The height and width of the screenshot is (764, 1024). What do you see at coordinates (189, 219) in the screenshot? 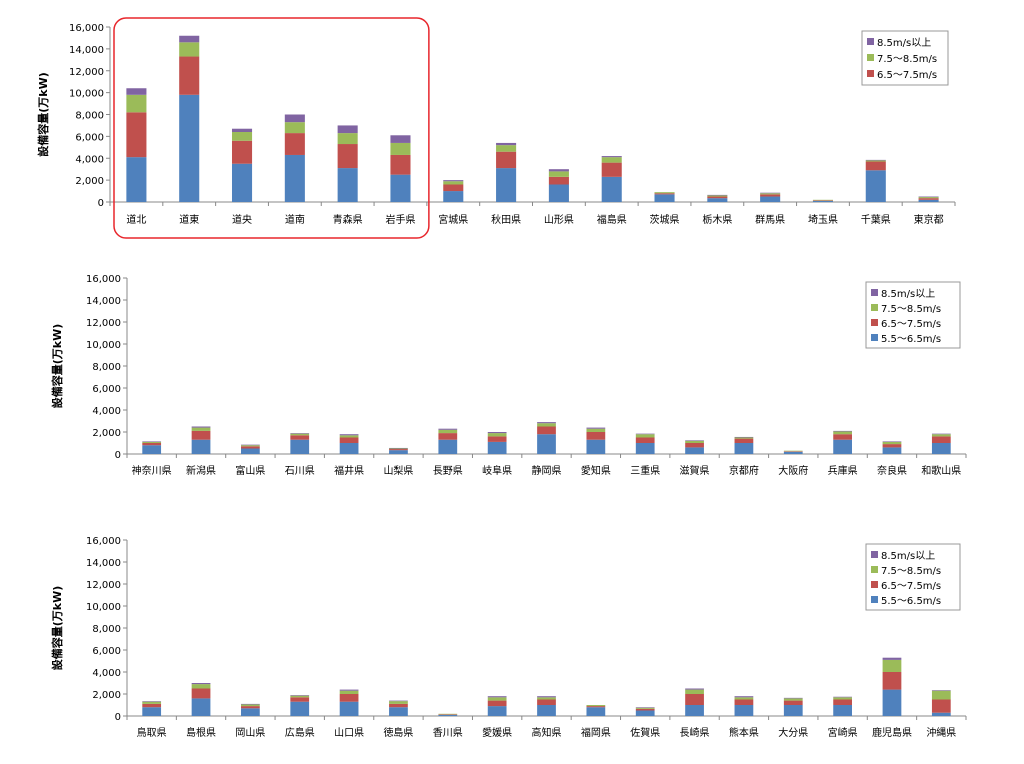
I see `category-label: 道東` at bounding box center [189, 219].